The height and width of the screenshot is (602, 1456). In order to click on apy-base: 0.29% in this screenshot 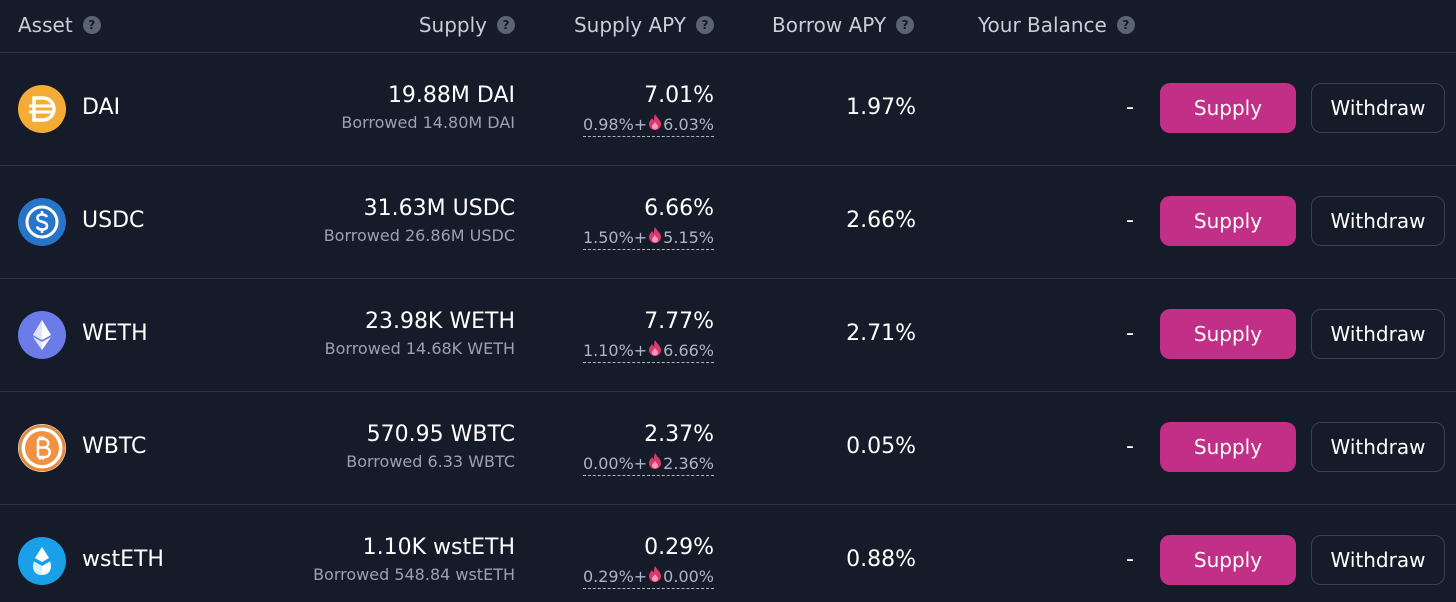, I will do `click(608, 576)`.